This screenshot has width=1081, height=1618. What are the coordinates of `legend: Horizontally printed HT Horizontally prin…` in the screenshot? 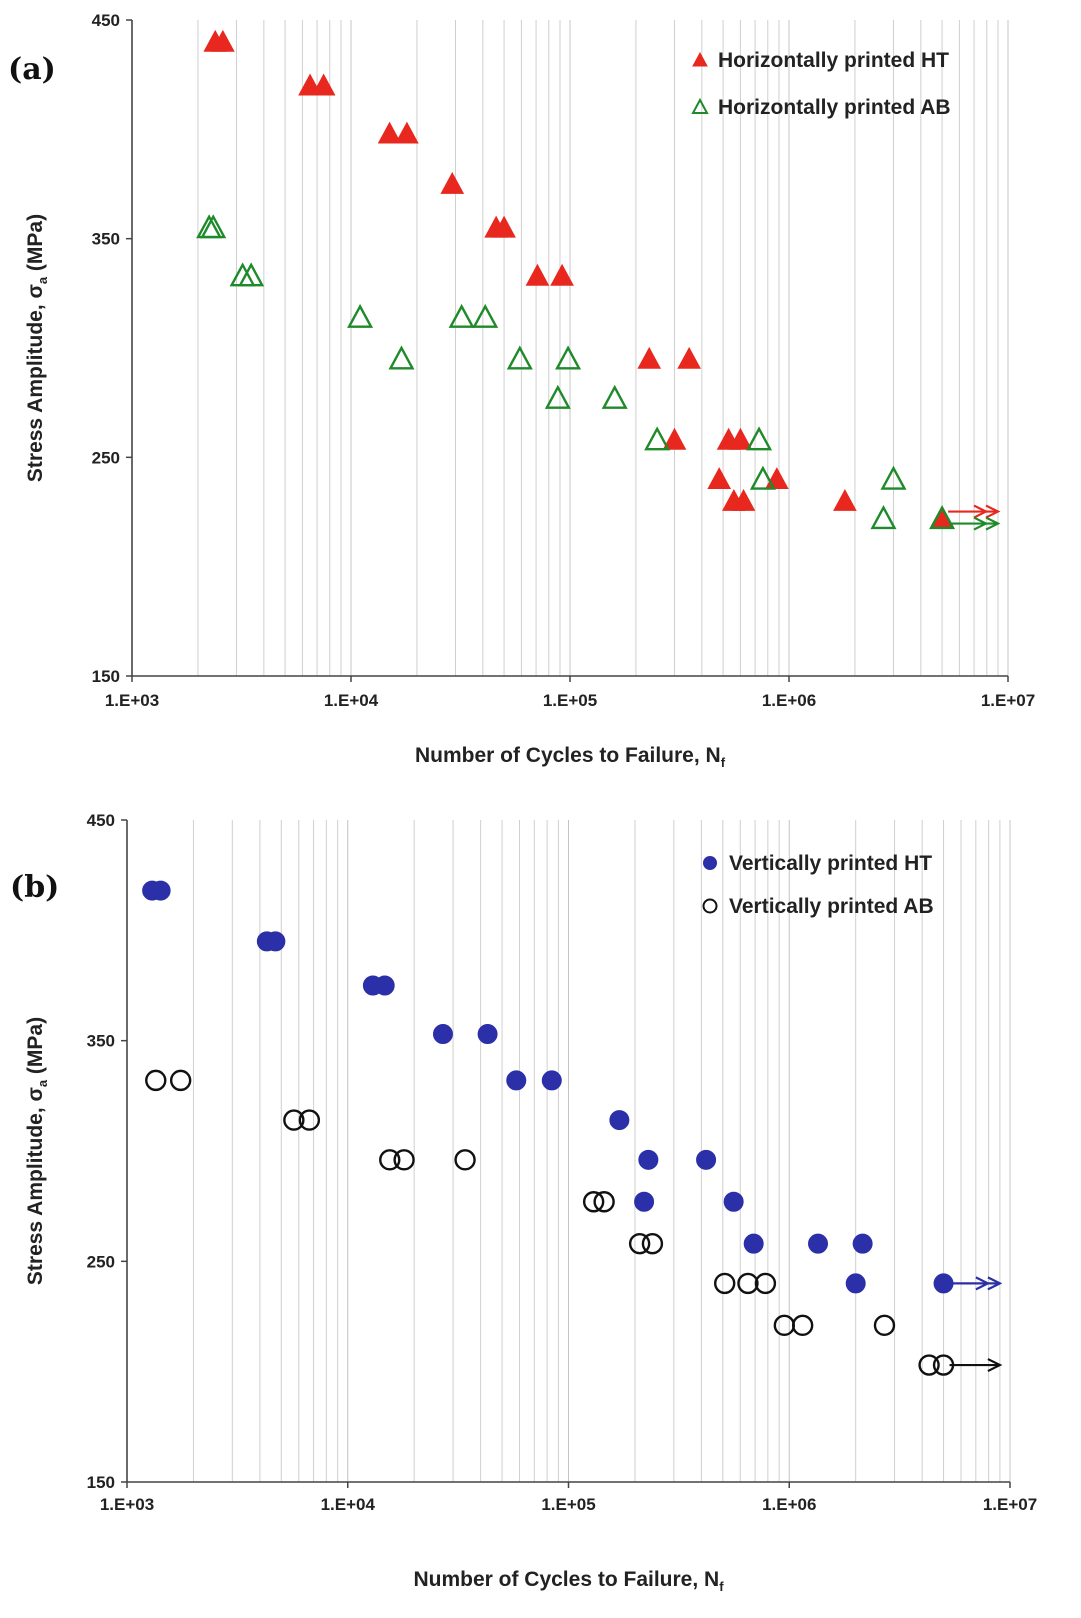 It's located at (821, 84).